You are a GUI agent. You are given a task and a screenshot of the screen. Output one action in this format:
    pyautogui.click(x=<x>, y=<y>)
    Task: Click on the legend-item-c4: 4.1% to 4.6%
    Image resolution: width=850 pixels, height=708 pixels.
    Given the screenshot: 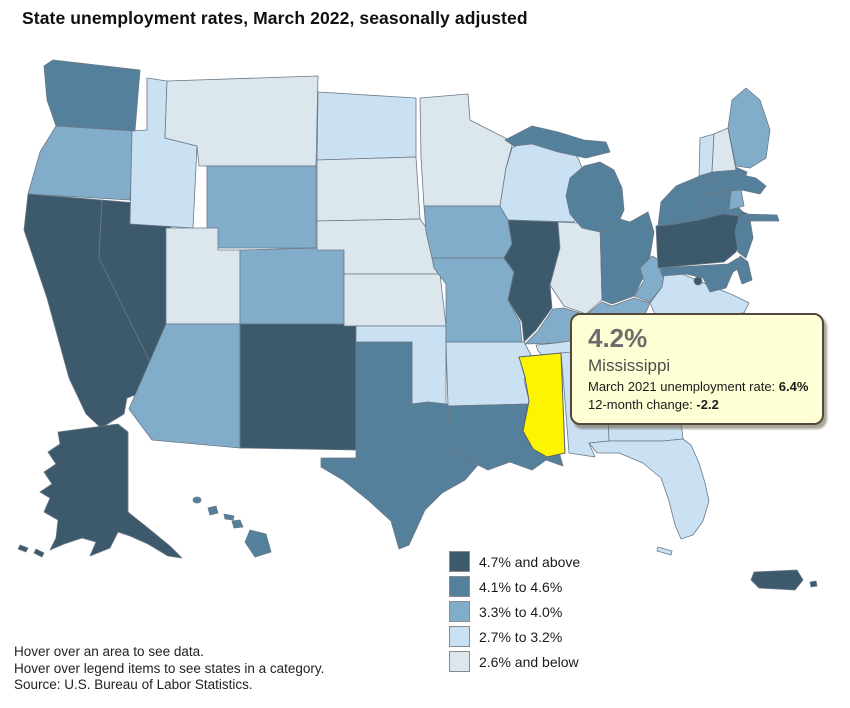 What is the action you would take?
    pyautogui.click(x=514, y=586)
    